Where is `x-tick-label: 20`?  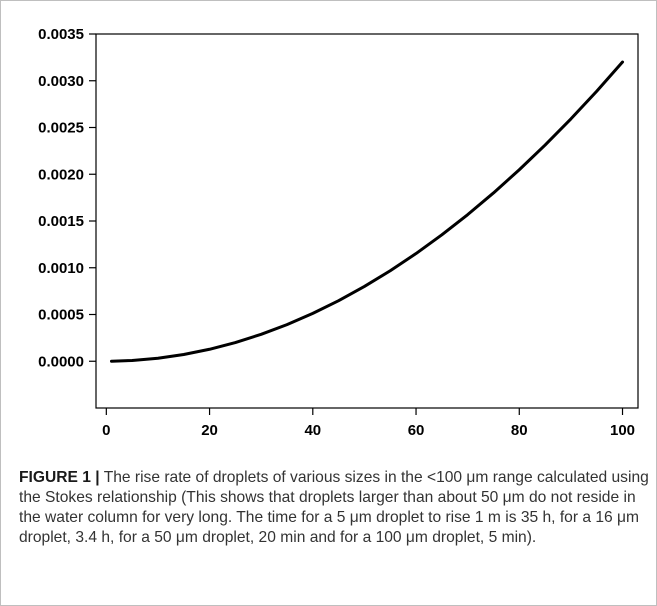
x-tick-label: 20 is located at coordinates (209, 430).